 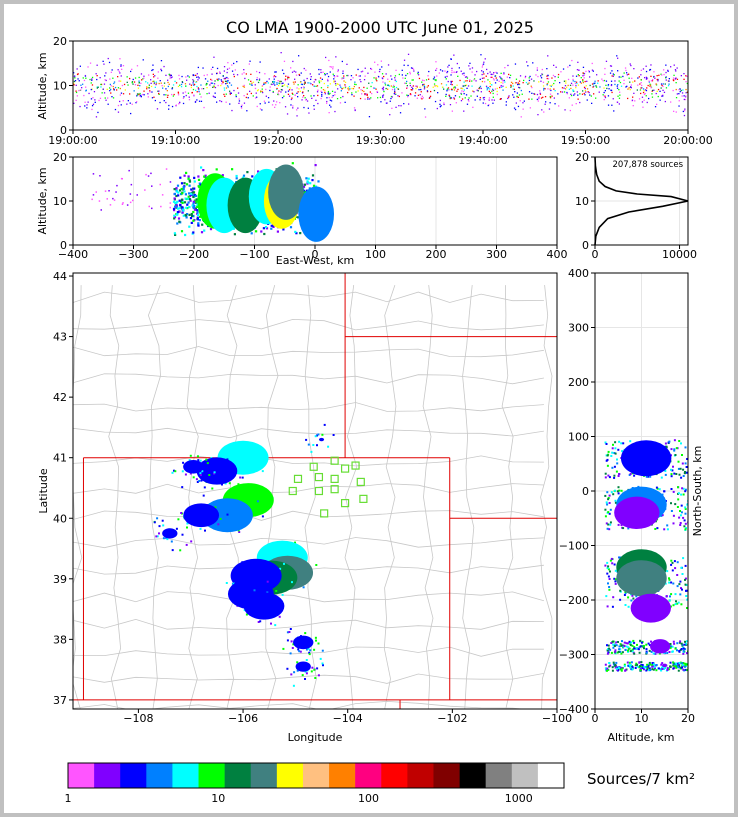 I want to click on latitude-ticks: 37 38 39 40 41 42 43 44, so click(x=63, y=488).